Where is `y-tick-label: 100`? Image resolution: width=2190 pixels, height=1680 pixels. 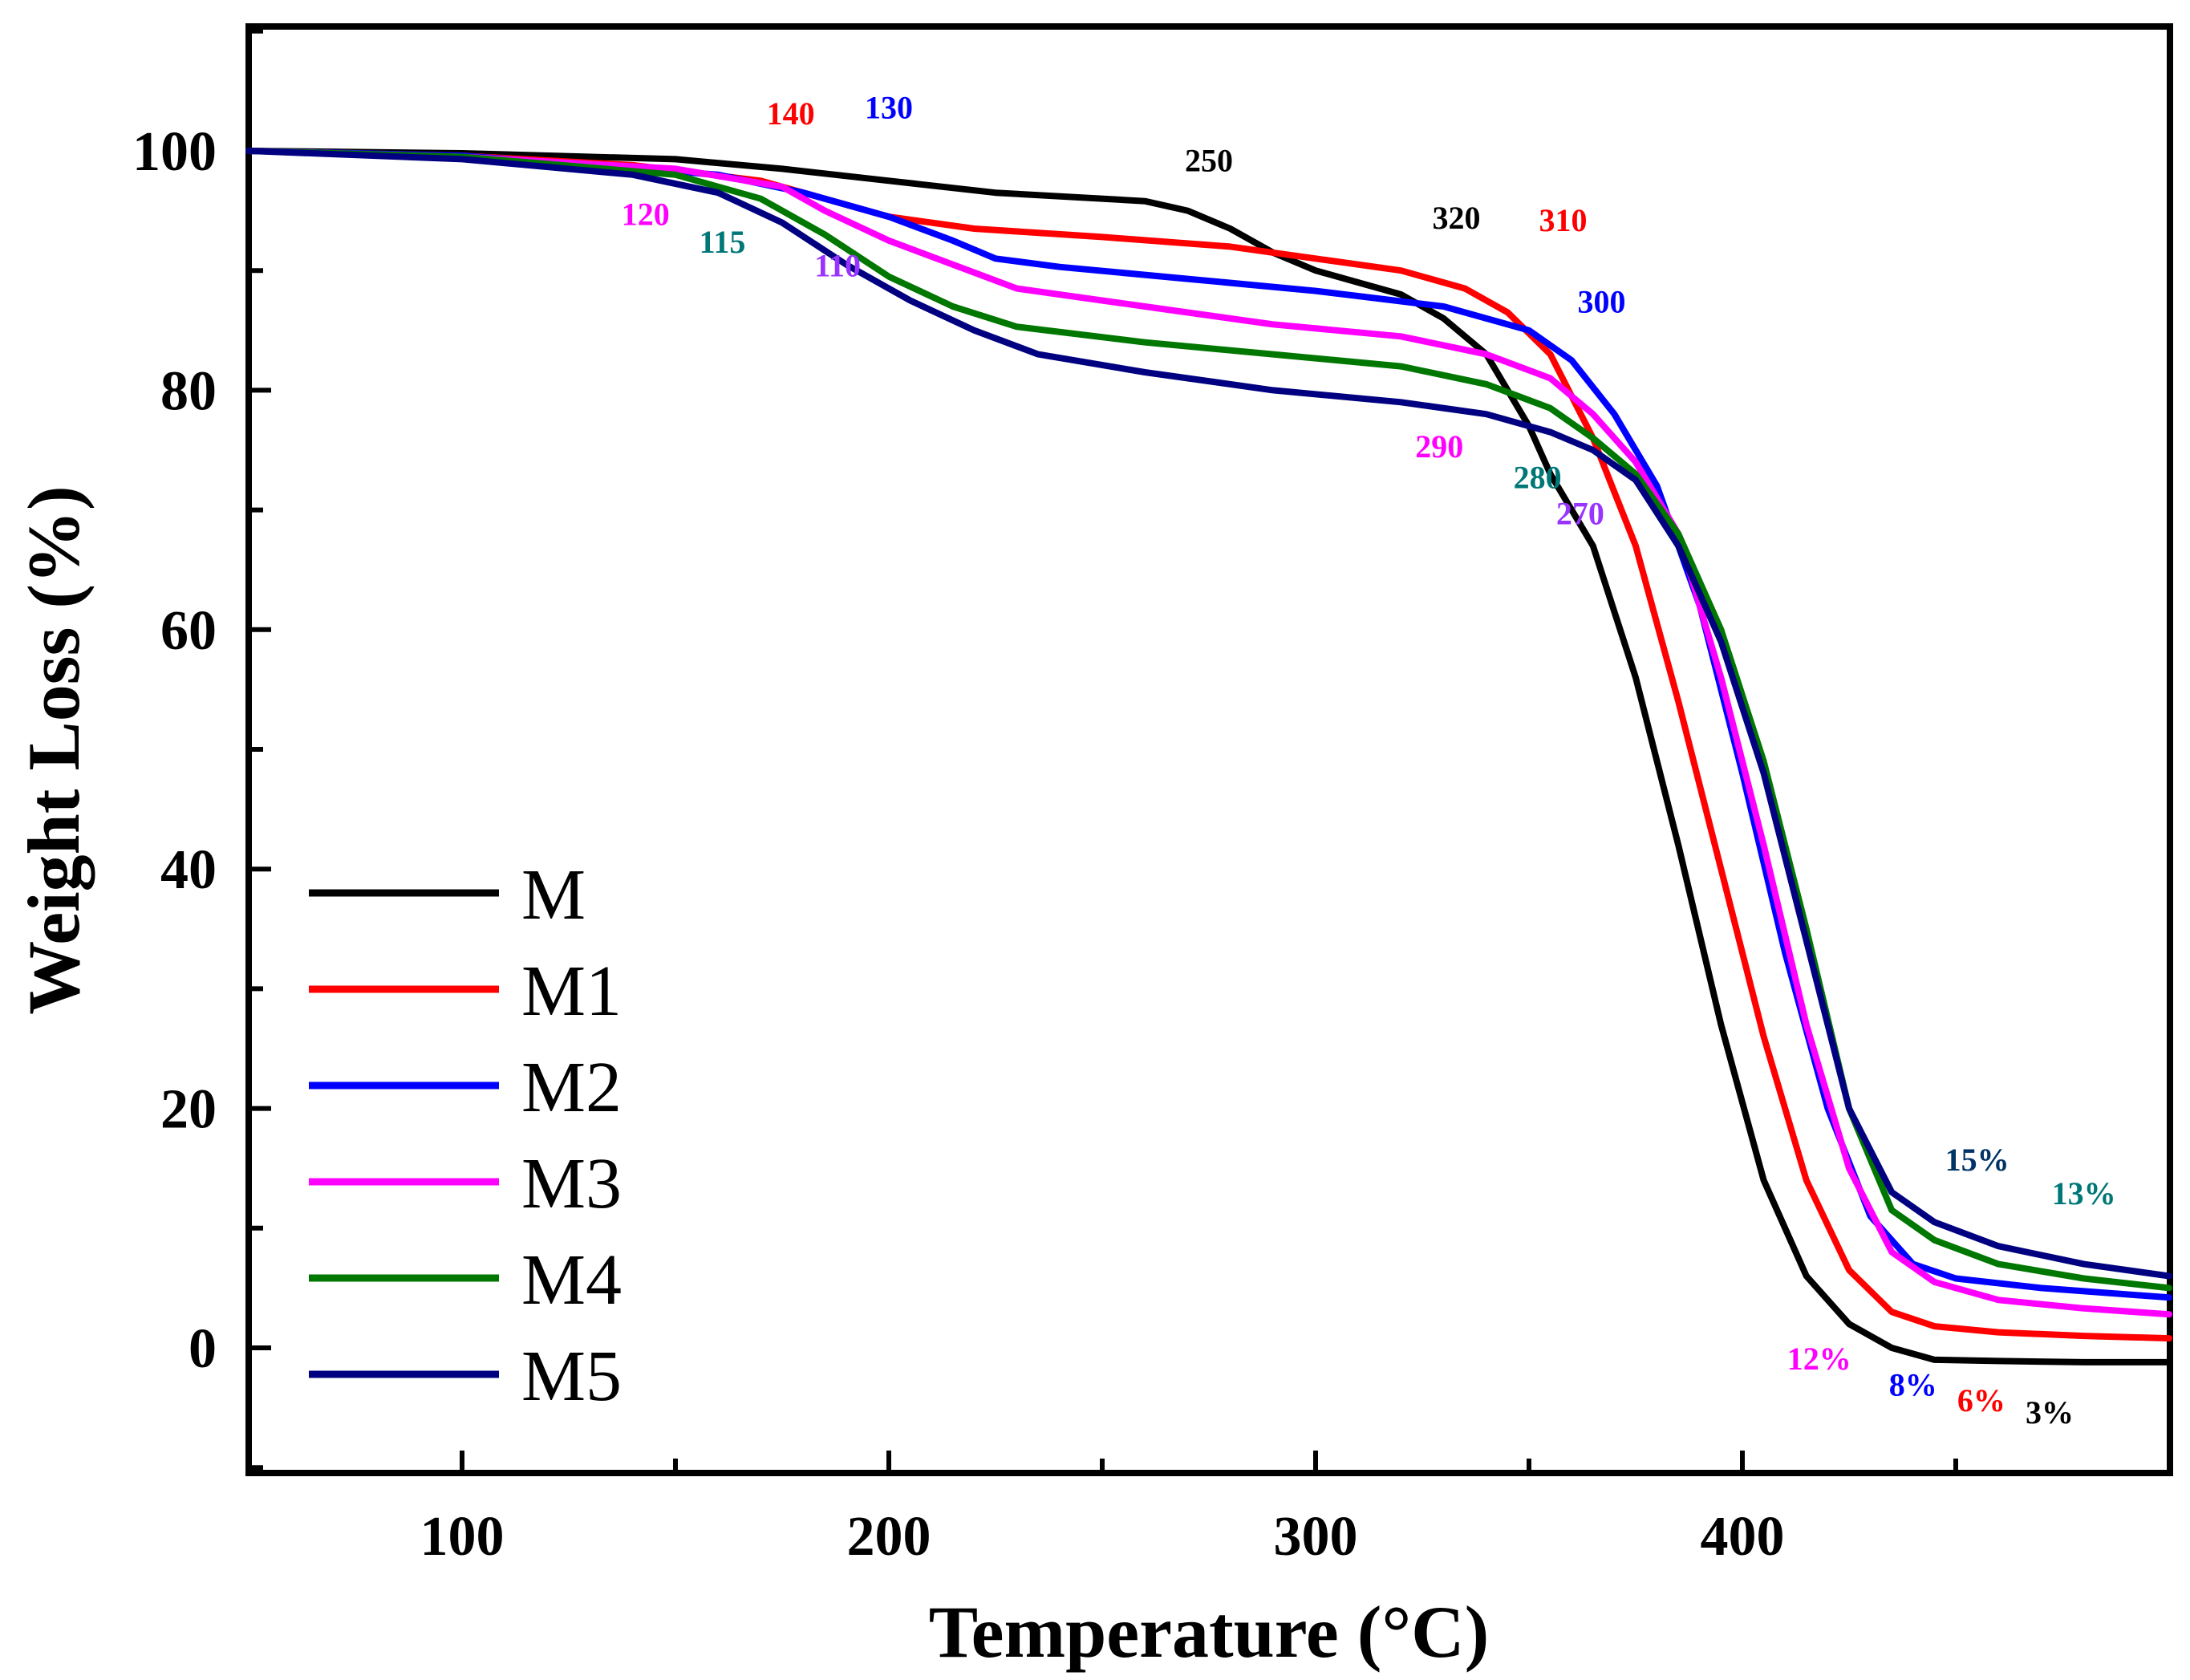
y-tick-label: 100 is located at coordinates (175, 152).